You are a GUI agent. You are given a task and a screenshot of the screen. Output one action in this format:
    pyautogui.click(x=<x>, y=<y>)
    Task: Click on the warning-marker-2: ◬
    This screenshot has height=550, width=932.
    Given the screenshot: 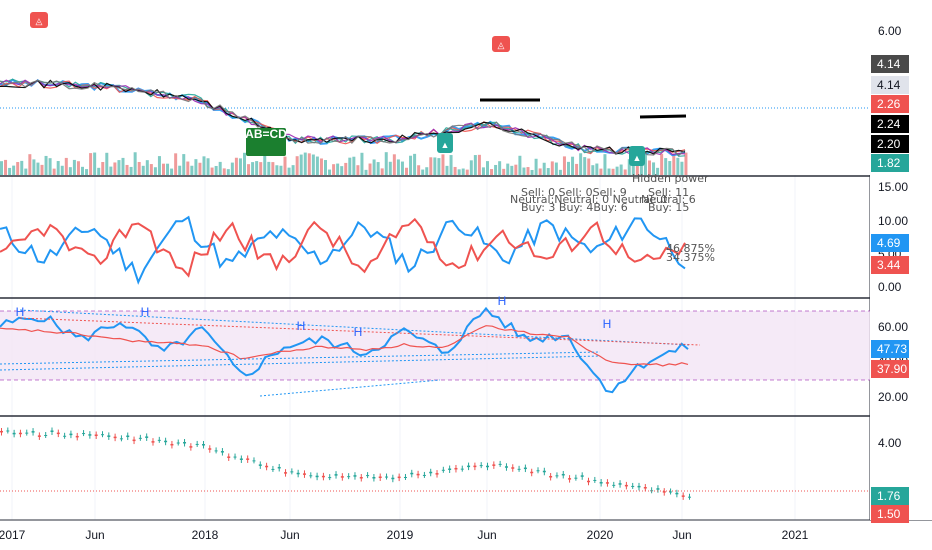 What is the action you would take?
    pyautogui.click(x=501, y=44)
    